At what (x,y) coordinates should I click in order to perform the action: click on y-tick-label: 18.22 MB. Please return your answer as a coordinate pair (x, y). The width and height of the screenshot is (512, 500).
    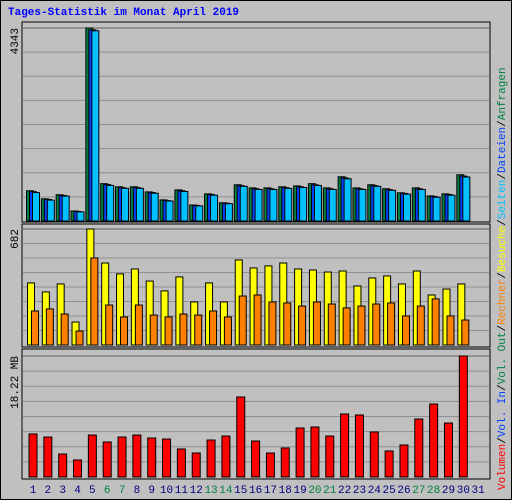
    Looking at the image, I should click on (16, 382).